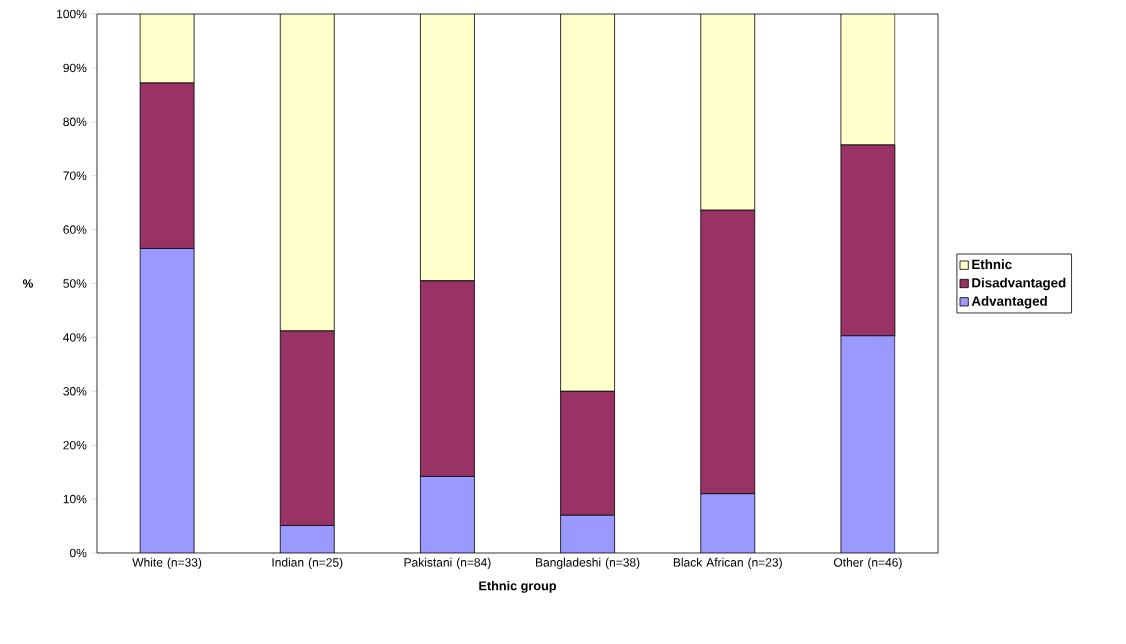  What do you see at coordinates (75, 391) in the screenshot?
I see `y-tick-label: 30%` at bounding box center [75, 391].